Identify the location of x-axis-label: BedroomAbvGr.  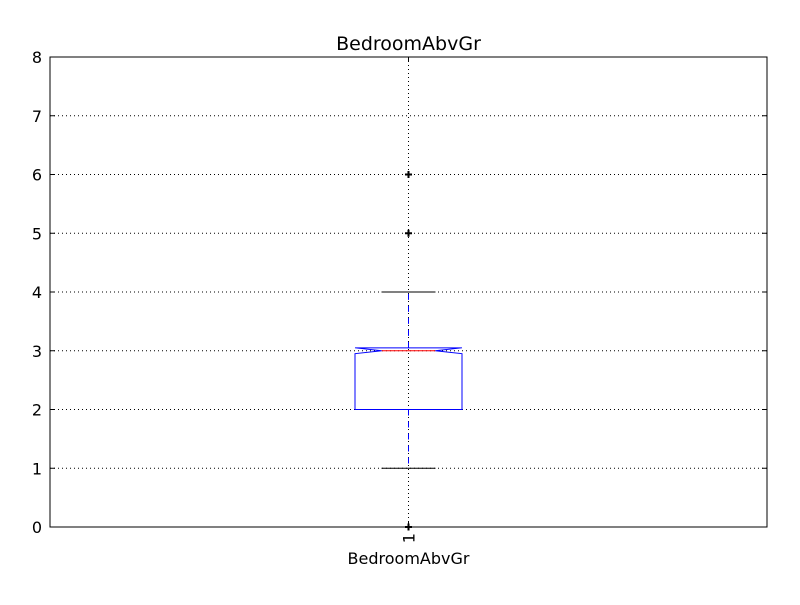
(409, 558).